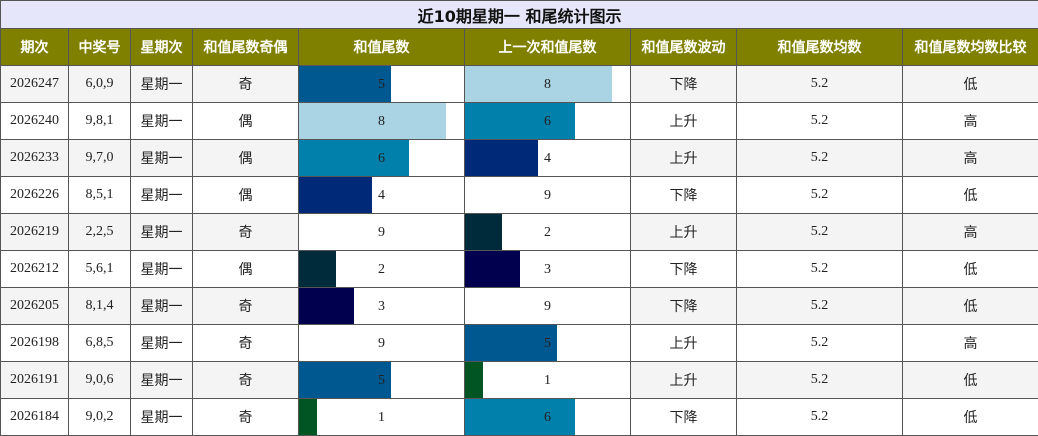 The height and width of the screenshot is (436, 1038). Describe the element at coordinates (547, 232) in the screenshot. I see `prev-tail-cell-value: 2` at that location.